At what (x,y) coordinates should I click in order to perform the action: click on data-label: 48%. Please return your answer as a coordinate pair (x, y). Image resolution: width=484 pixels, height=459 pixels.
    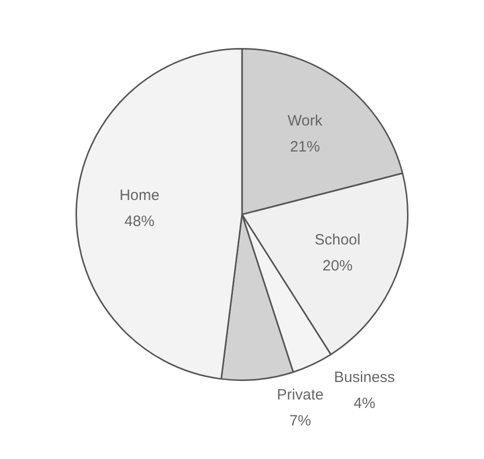
    Looking at the image, I should click on (139, 221).